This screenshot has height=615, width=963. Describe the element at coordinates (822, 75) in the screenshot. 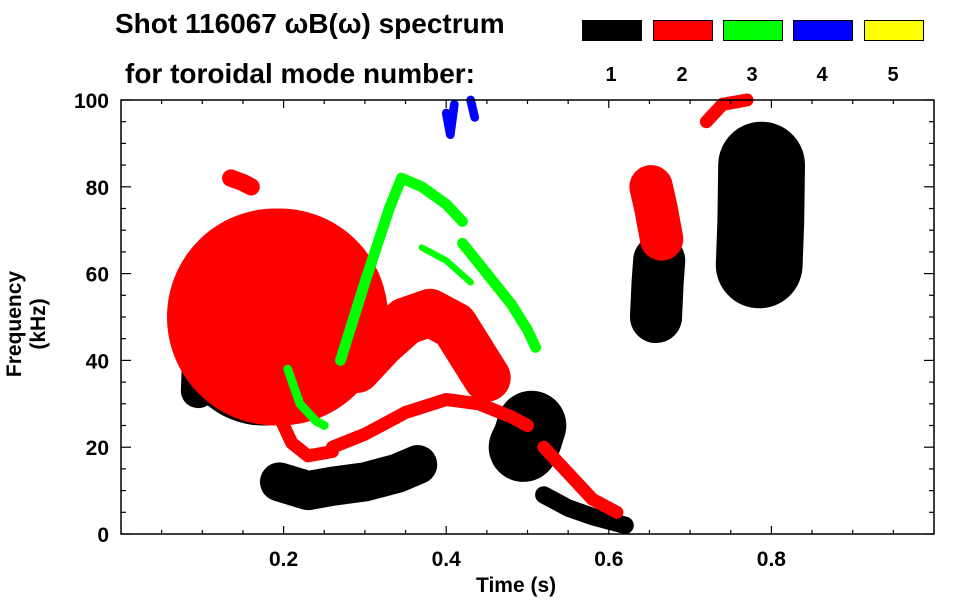

I see `legend-label-4: 4` at that location.